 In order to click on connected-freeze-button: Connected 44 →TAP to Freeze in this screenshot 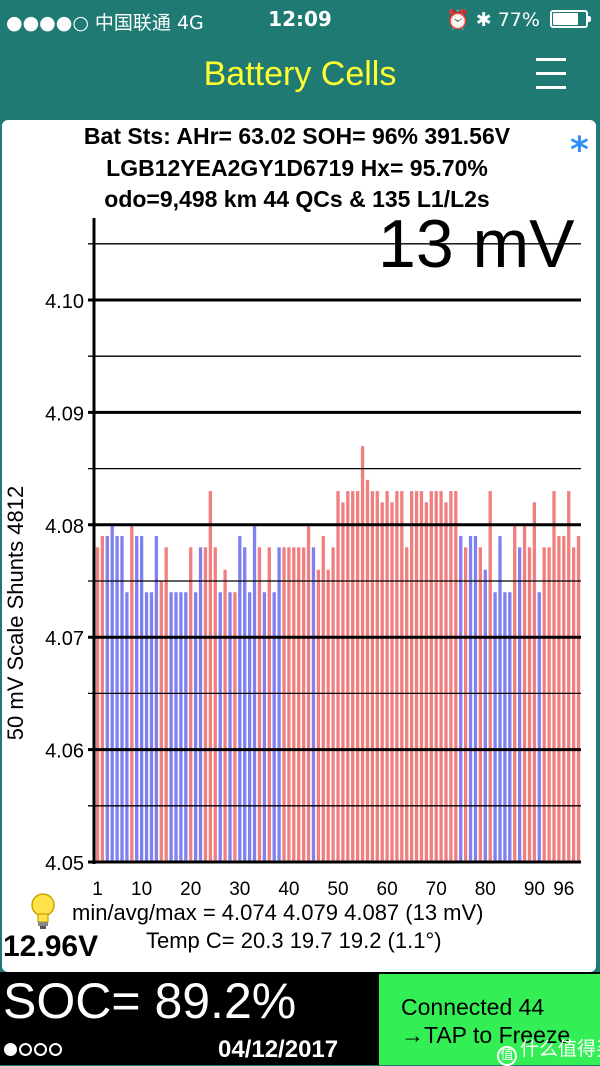, I will do `click(489, 1019)`.